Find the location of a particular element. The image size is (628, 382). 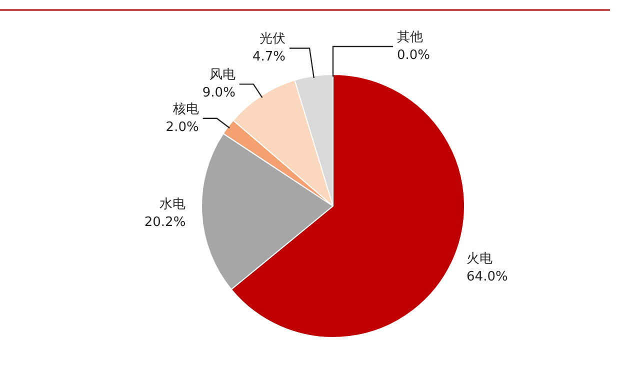

data-label: 20.2% is located at coordinates (165, 222).